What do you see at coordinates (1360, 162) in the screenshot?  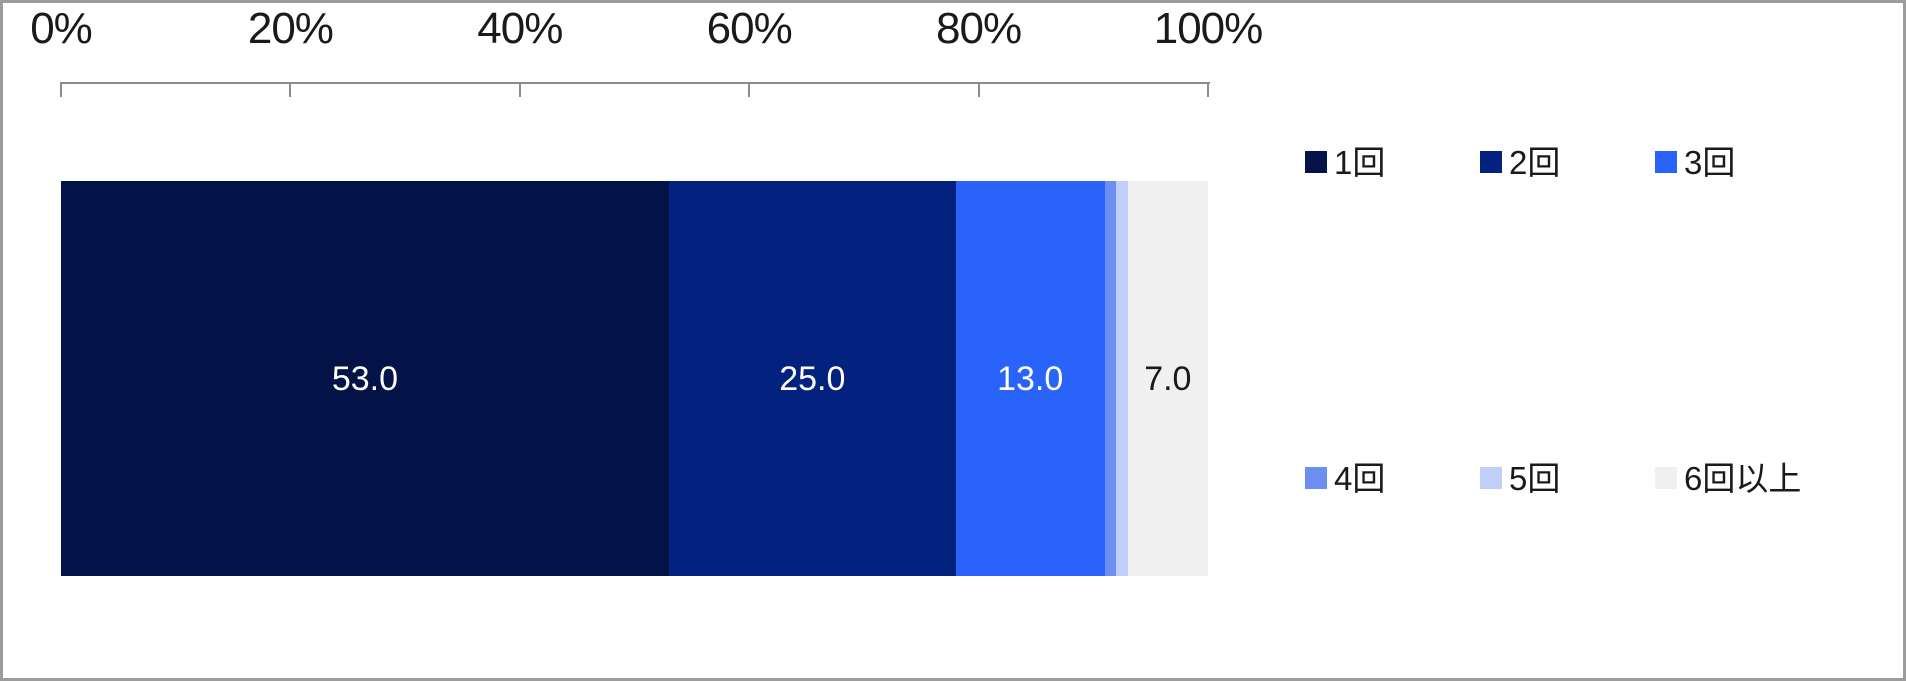 I see `legend-label: 1回` at bounding box center [1360, 162].